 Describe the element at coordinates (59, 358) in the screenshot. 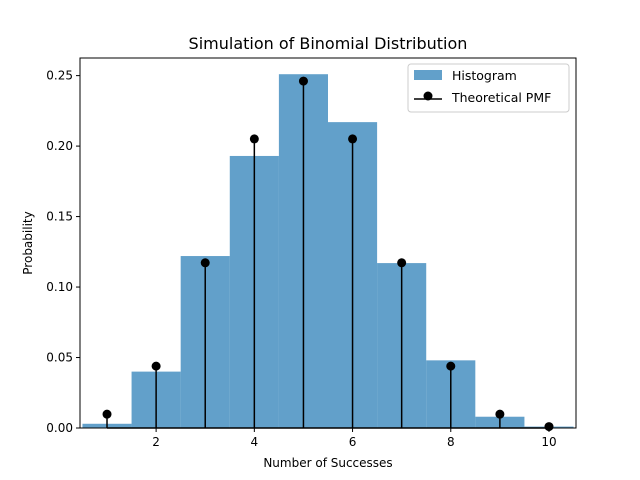

I see `y-tick-label: 0.05` at that location.